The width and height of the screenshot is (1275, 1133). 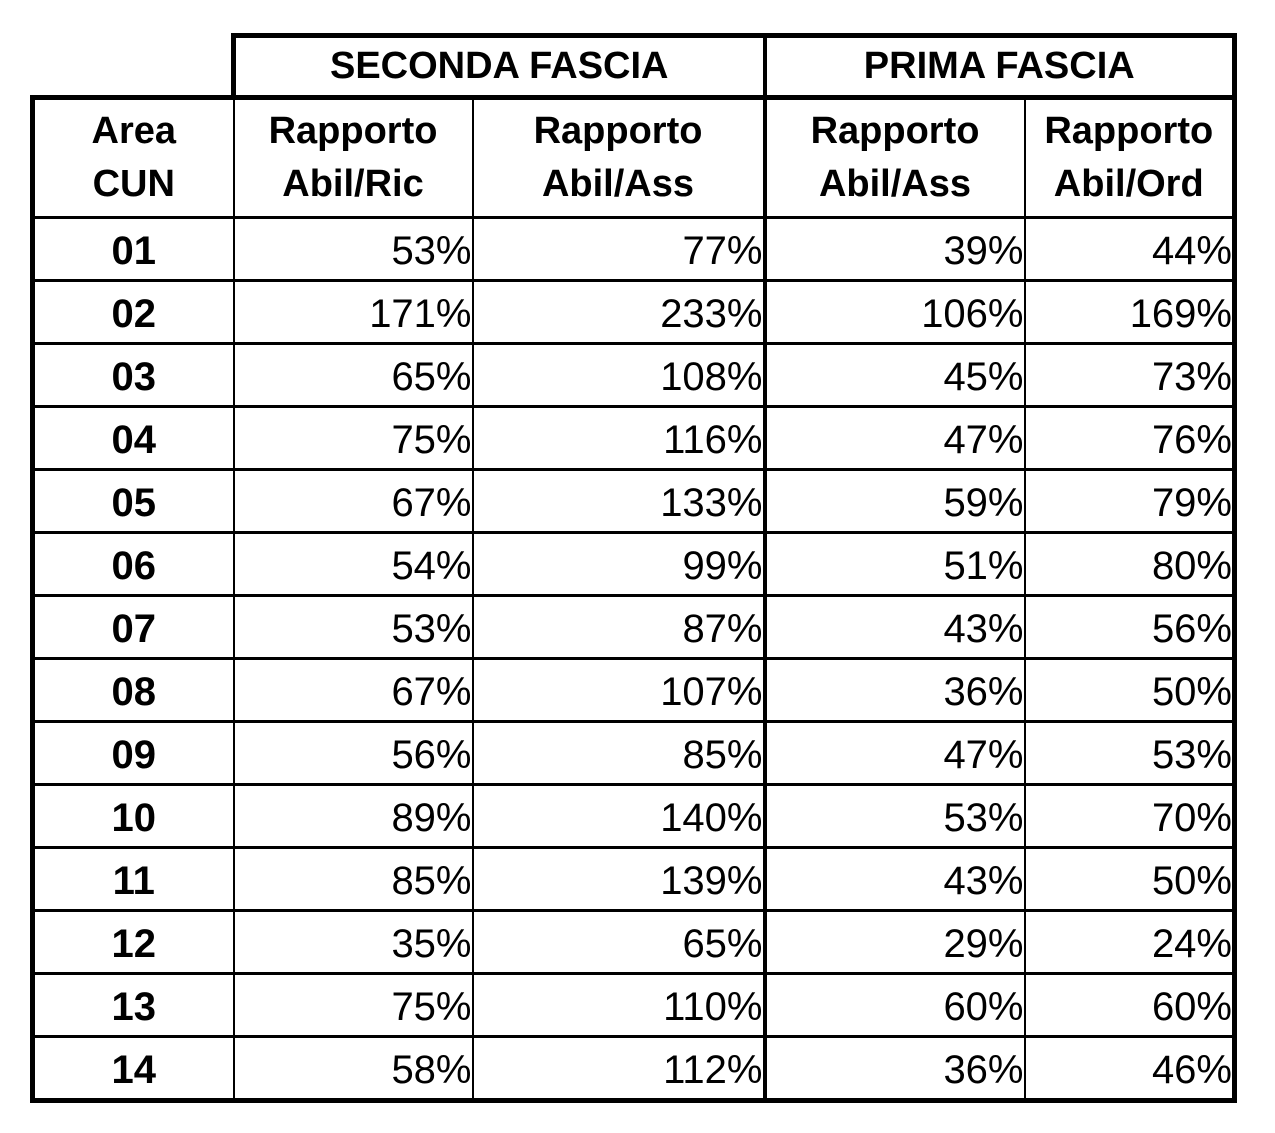 I want to click on prima-abil-ass-cell: 59%, so click(x=894, y=501).